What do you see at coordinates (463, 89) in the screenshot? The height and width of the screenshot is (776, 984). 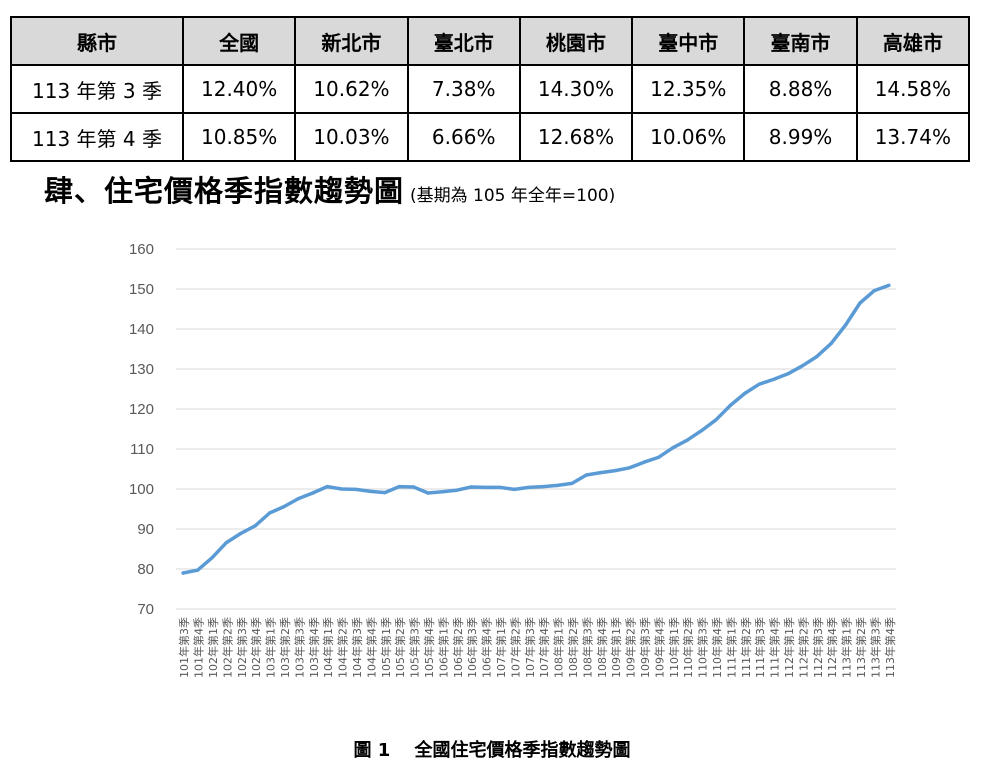 I see `table-cell: 7.38%` at bounding box center [463, 89].